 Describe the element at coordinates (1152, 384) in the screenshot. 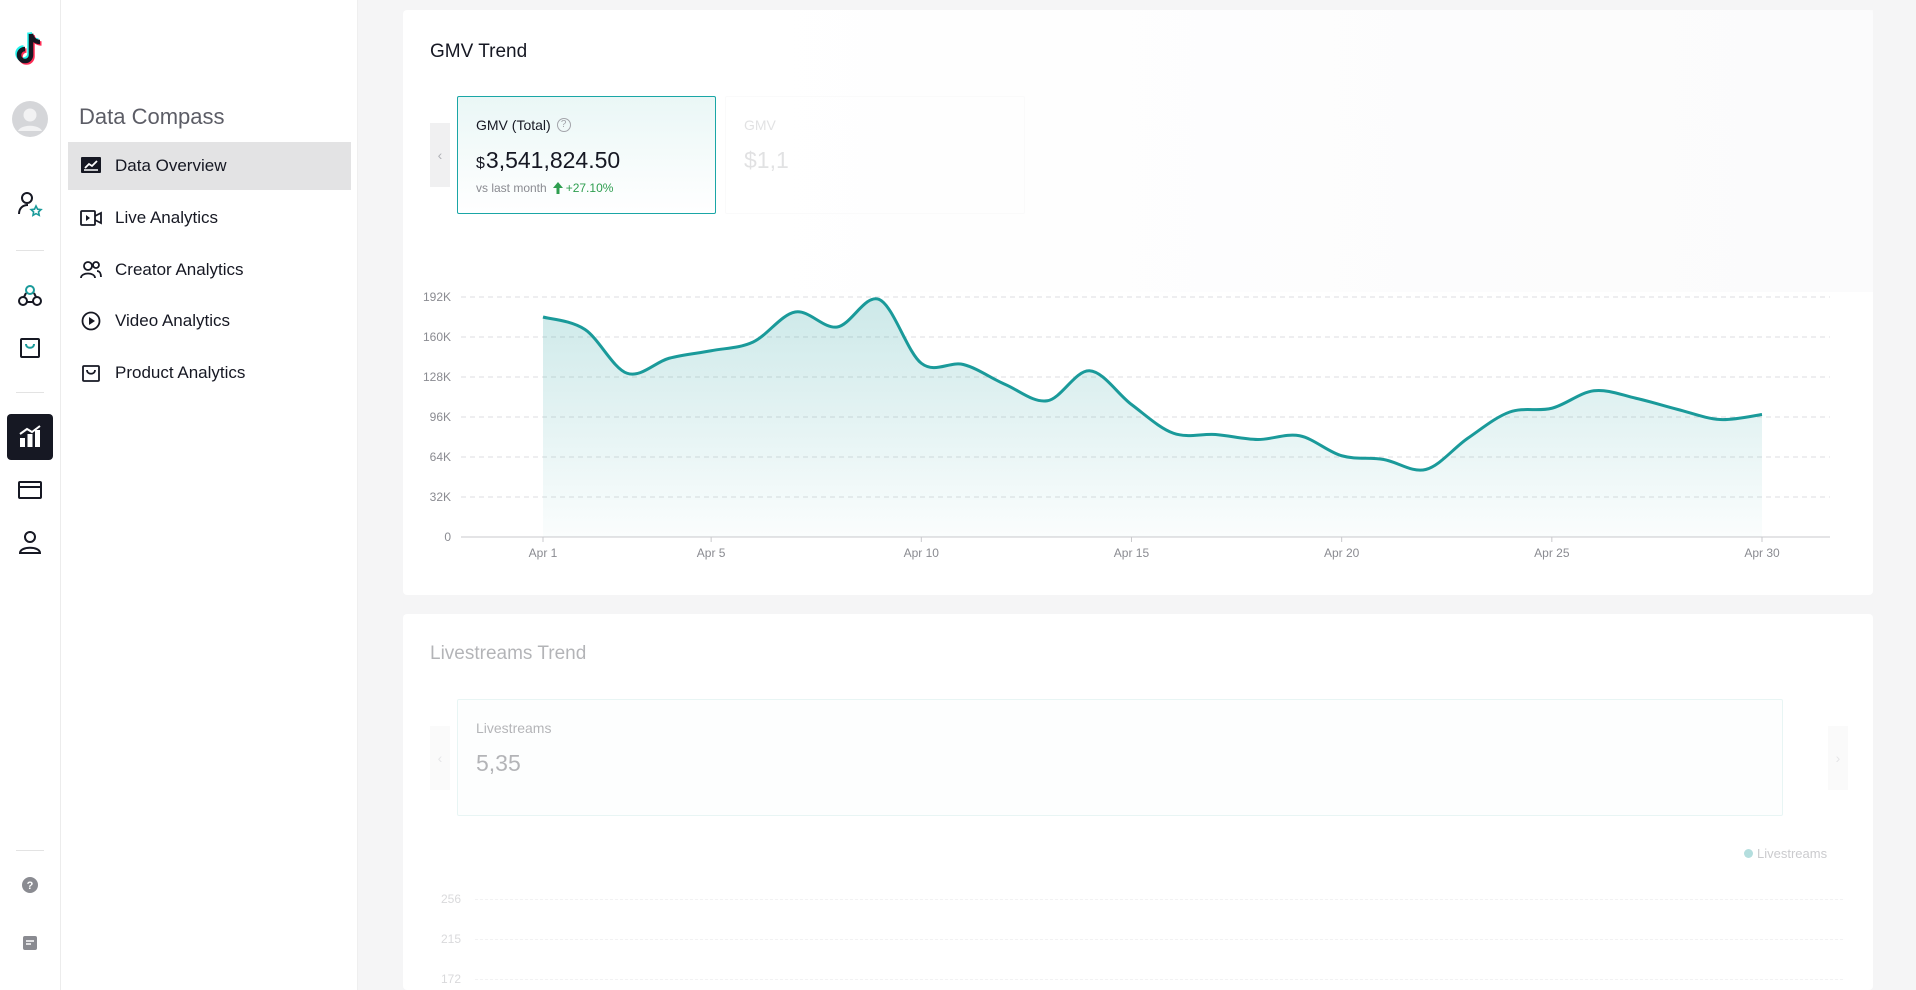

I see `gmv-series-line` at that location.